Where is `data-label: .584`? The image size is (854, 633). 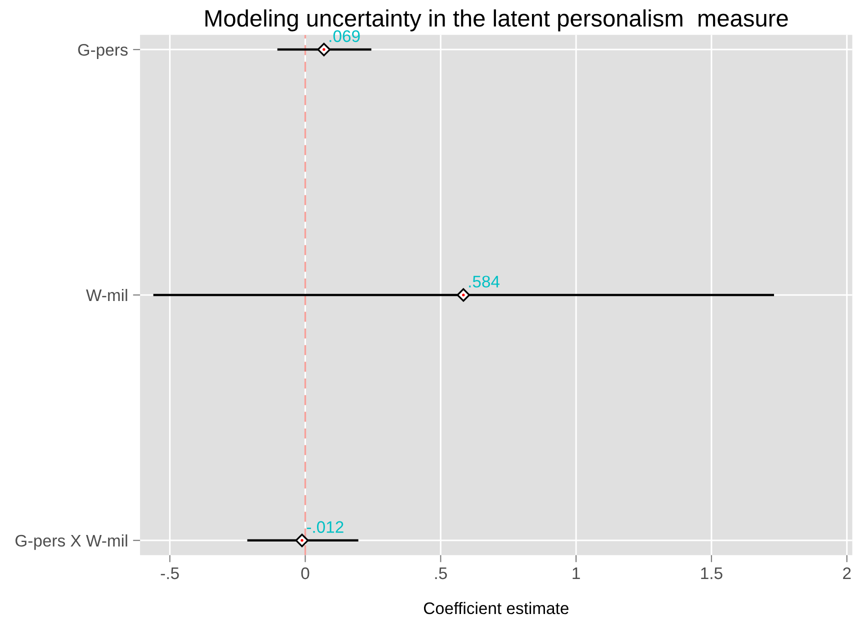
data-label: .584 is located at coordinates (484, 282).